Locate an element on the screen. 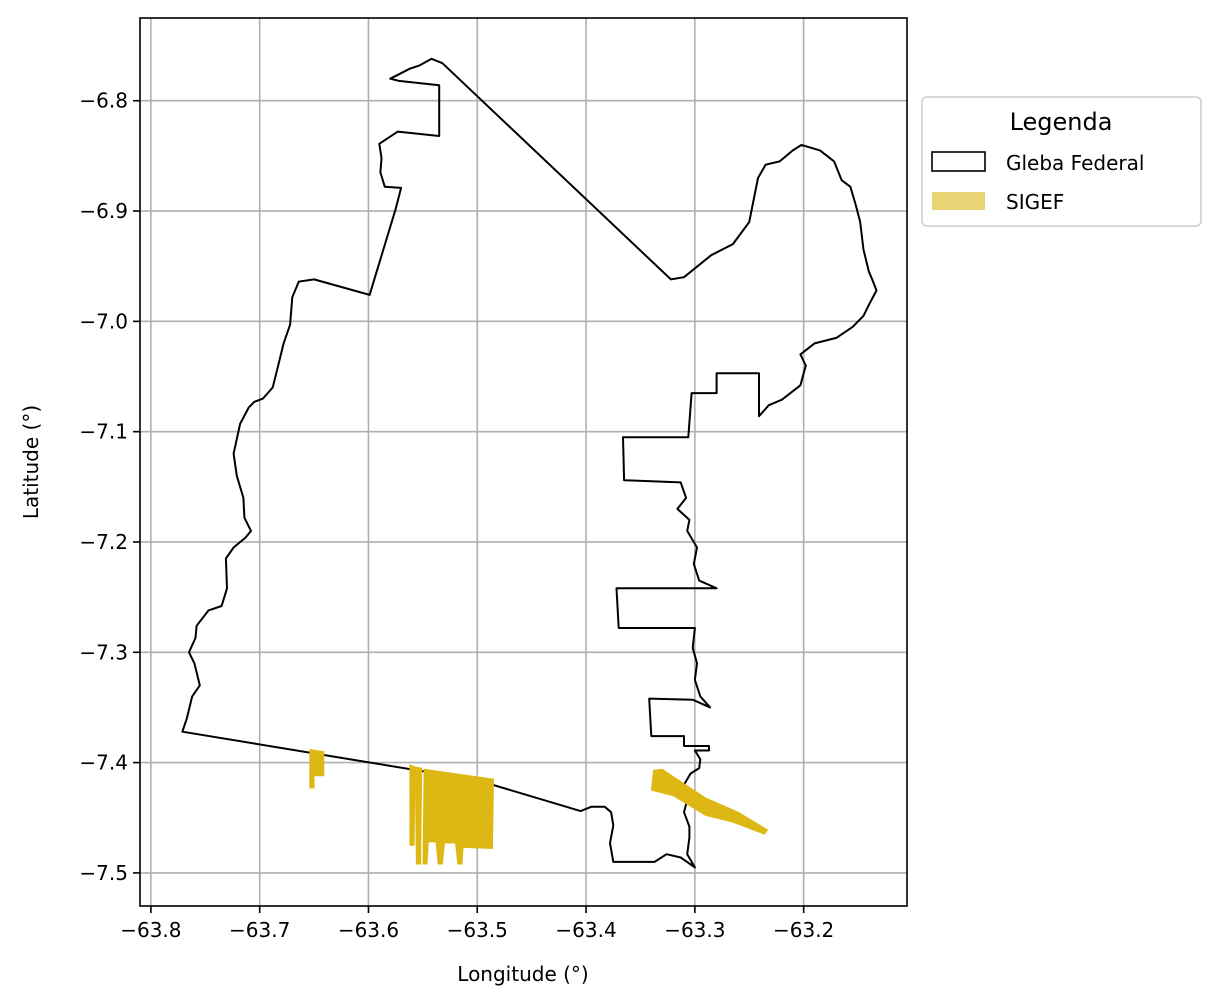 This screenshot has height=1006, width=1220. x-tick-label: −63.2 is located at coordinates (803, 930).